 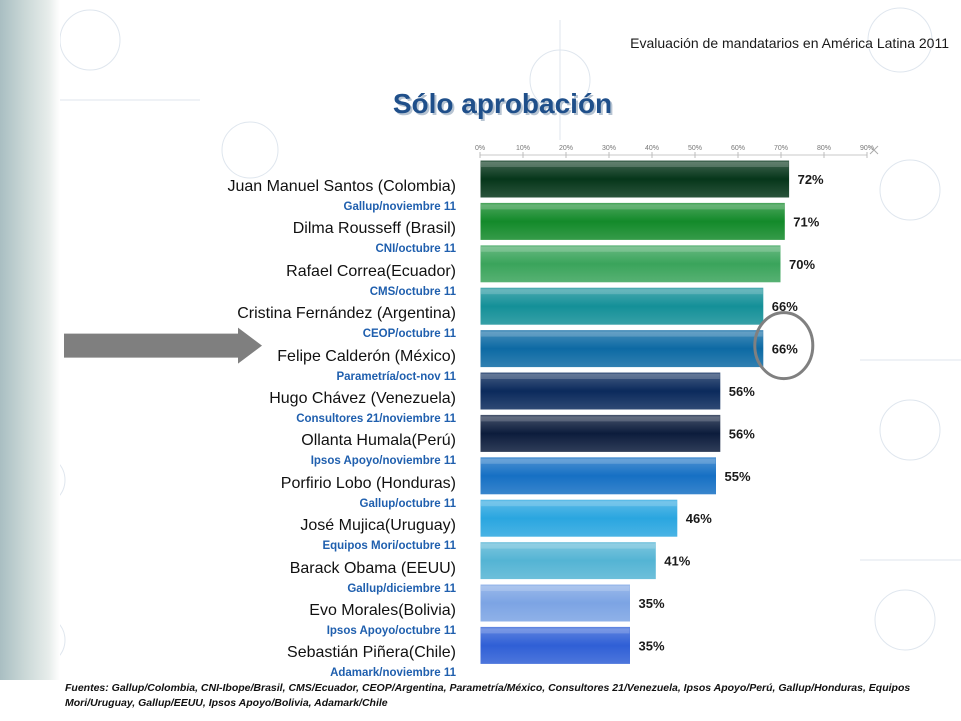 I want to click on x-tick-label: 40%, so click(x=652, y=148).